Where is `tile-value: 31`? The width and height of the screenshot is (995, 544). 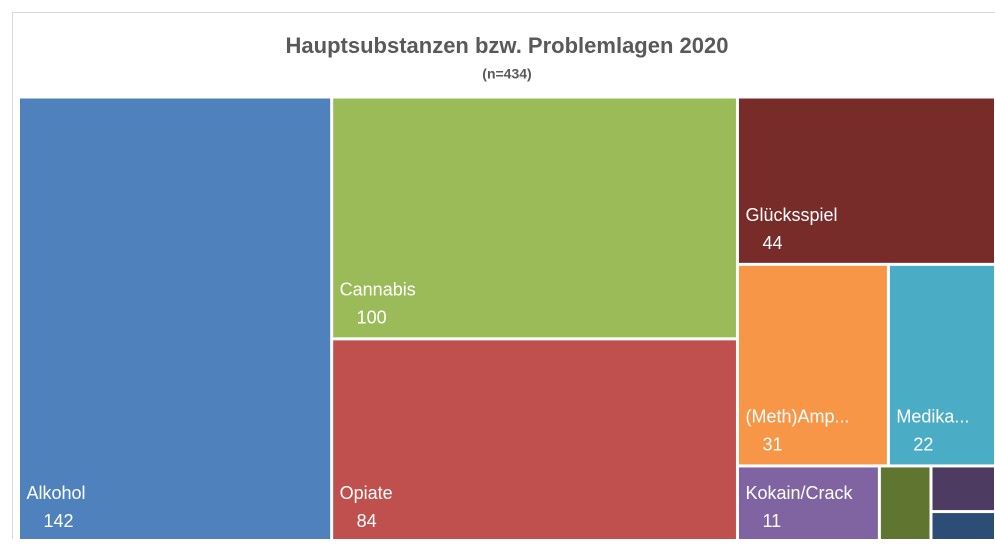
tile-value: 31 is located at coordinates (772, 445).